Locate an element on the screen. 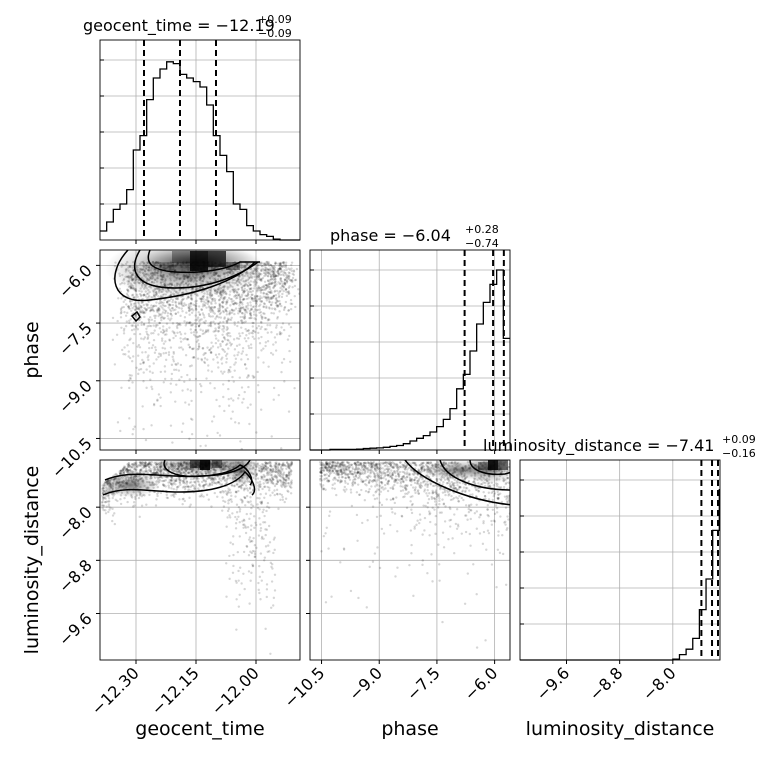 This screenshot has height=765, width=760. x-tick-label: −8.8 is located at coordinates (606, 683).